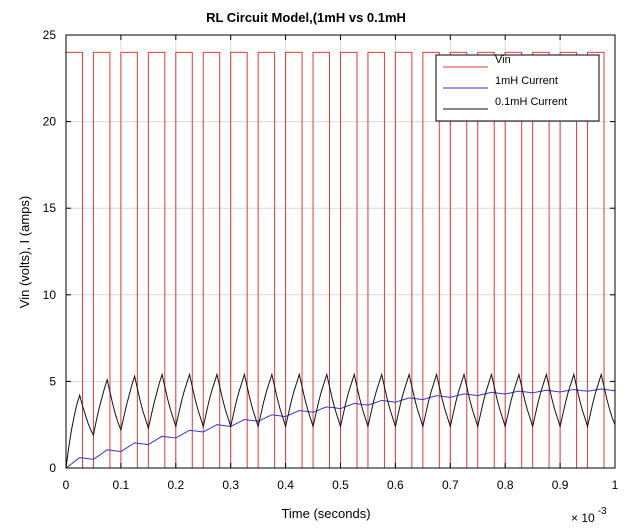 This screenshot has height=530, width=634. Describe the element at coordinates (50, 295) in the screenshot. I see `y-tick-label: 10` at that location.